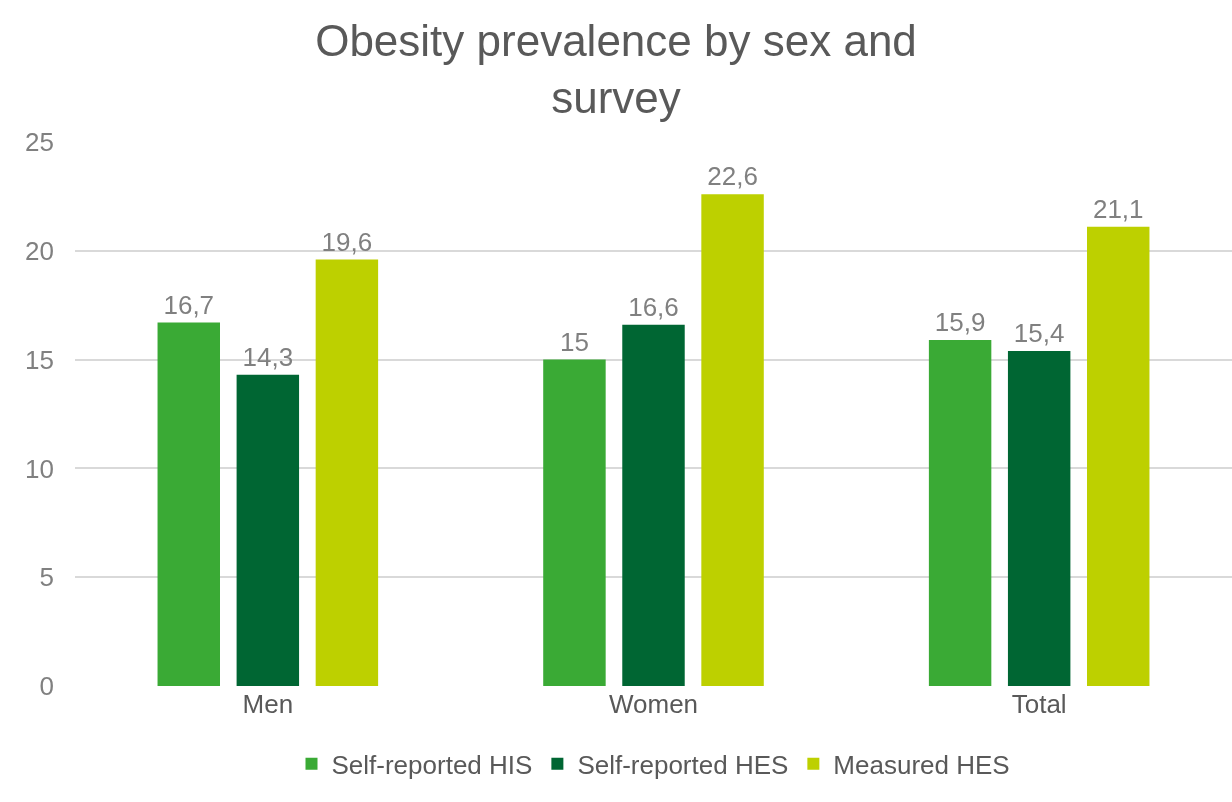  Describe the element at coordinates (921, 764) in the screenshot. I see `legend-label: Measured HES` at that location.